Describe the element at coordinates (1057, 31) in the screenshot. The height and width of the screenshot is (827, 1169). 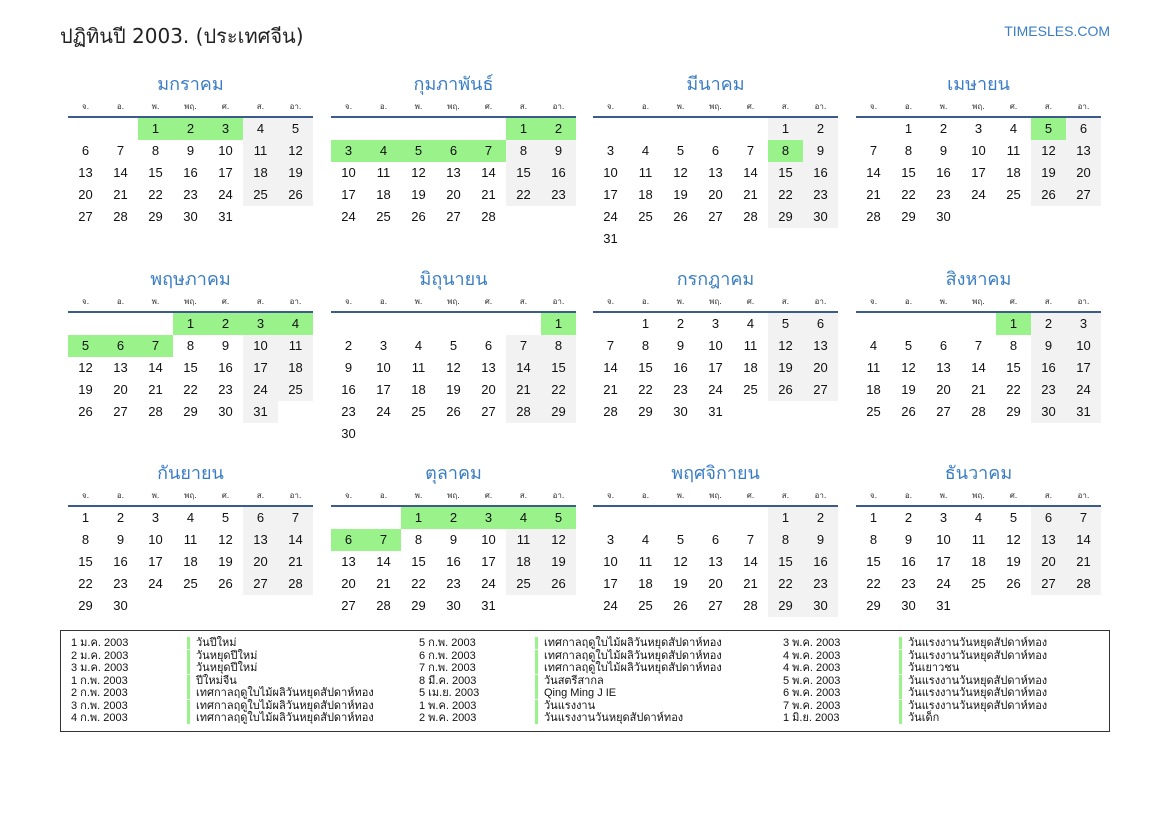
I see `site-logo: TIMESLES.COM` at that location.